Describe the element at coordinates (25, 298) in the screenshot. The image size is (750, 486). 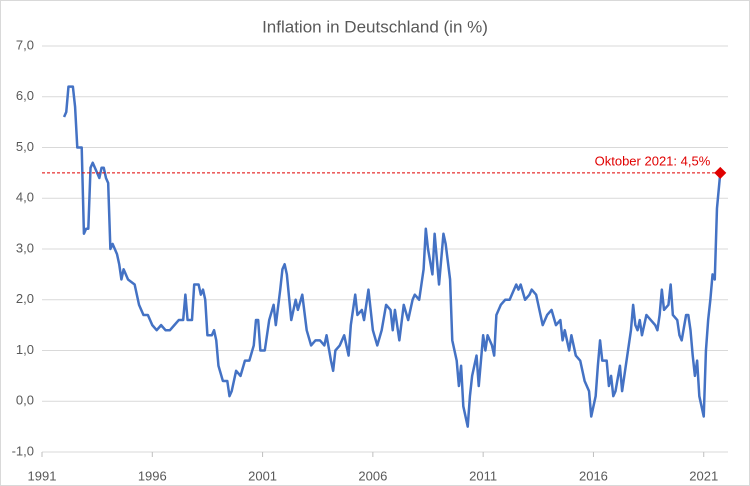
I see `y-tick-label: 2,0` at that location.